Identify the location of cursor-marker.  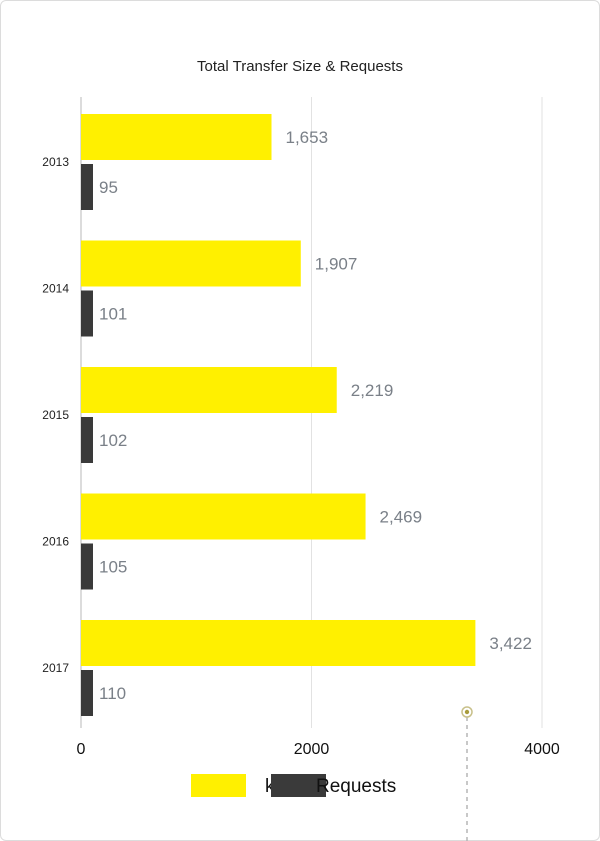
(467, 773).